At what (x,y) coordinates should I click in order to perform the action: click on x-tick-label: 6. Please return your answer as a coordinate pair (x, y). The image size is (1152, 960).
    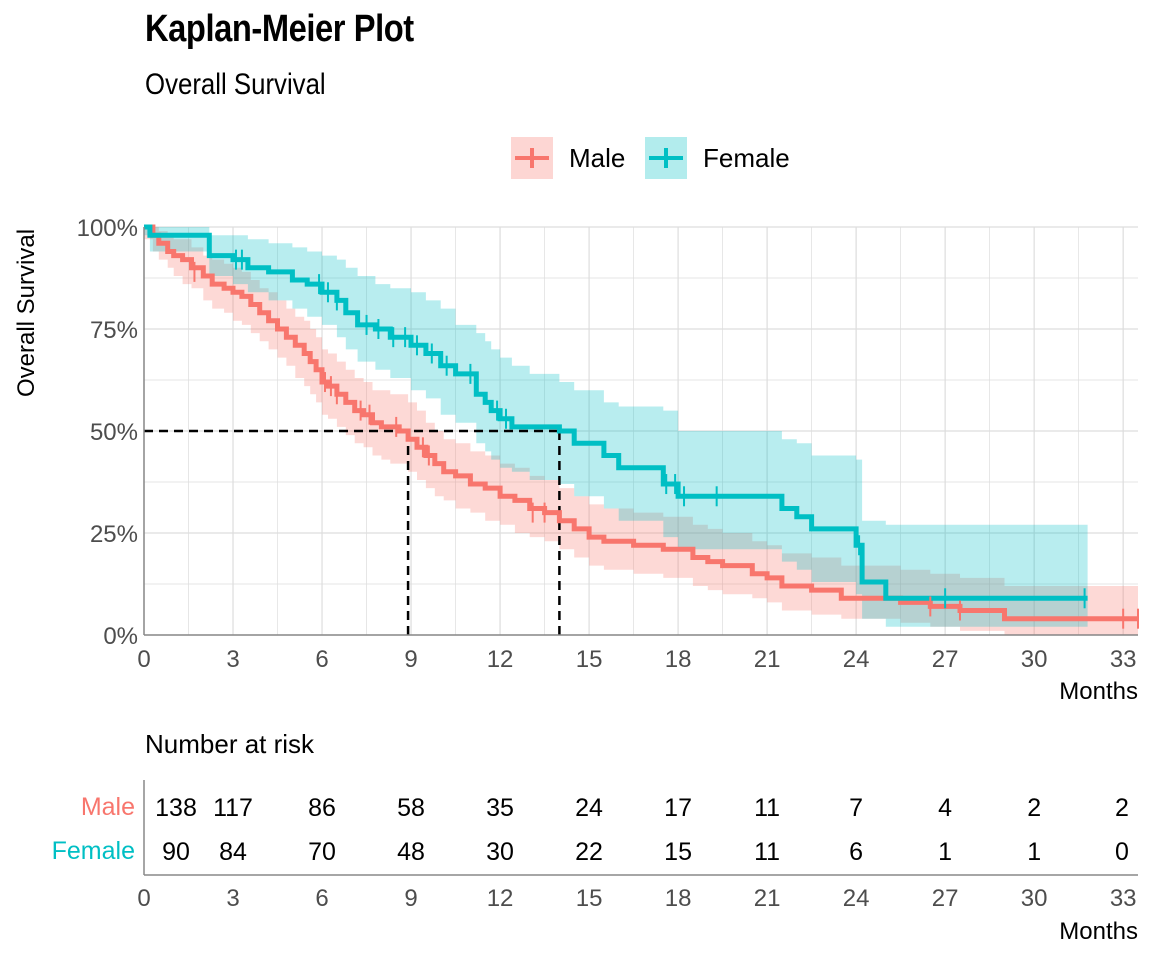
    Looking at the image, I should click on (321, 659).